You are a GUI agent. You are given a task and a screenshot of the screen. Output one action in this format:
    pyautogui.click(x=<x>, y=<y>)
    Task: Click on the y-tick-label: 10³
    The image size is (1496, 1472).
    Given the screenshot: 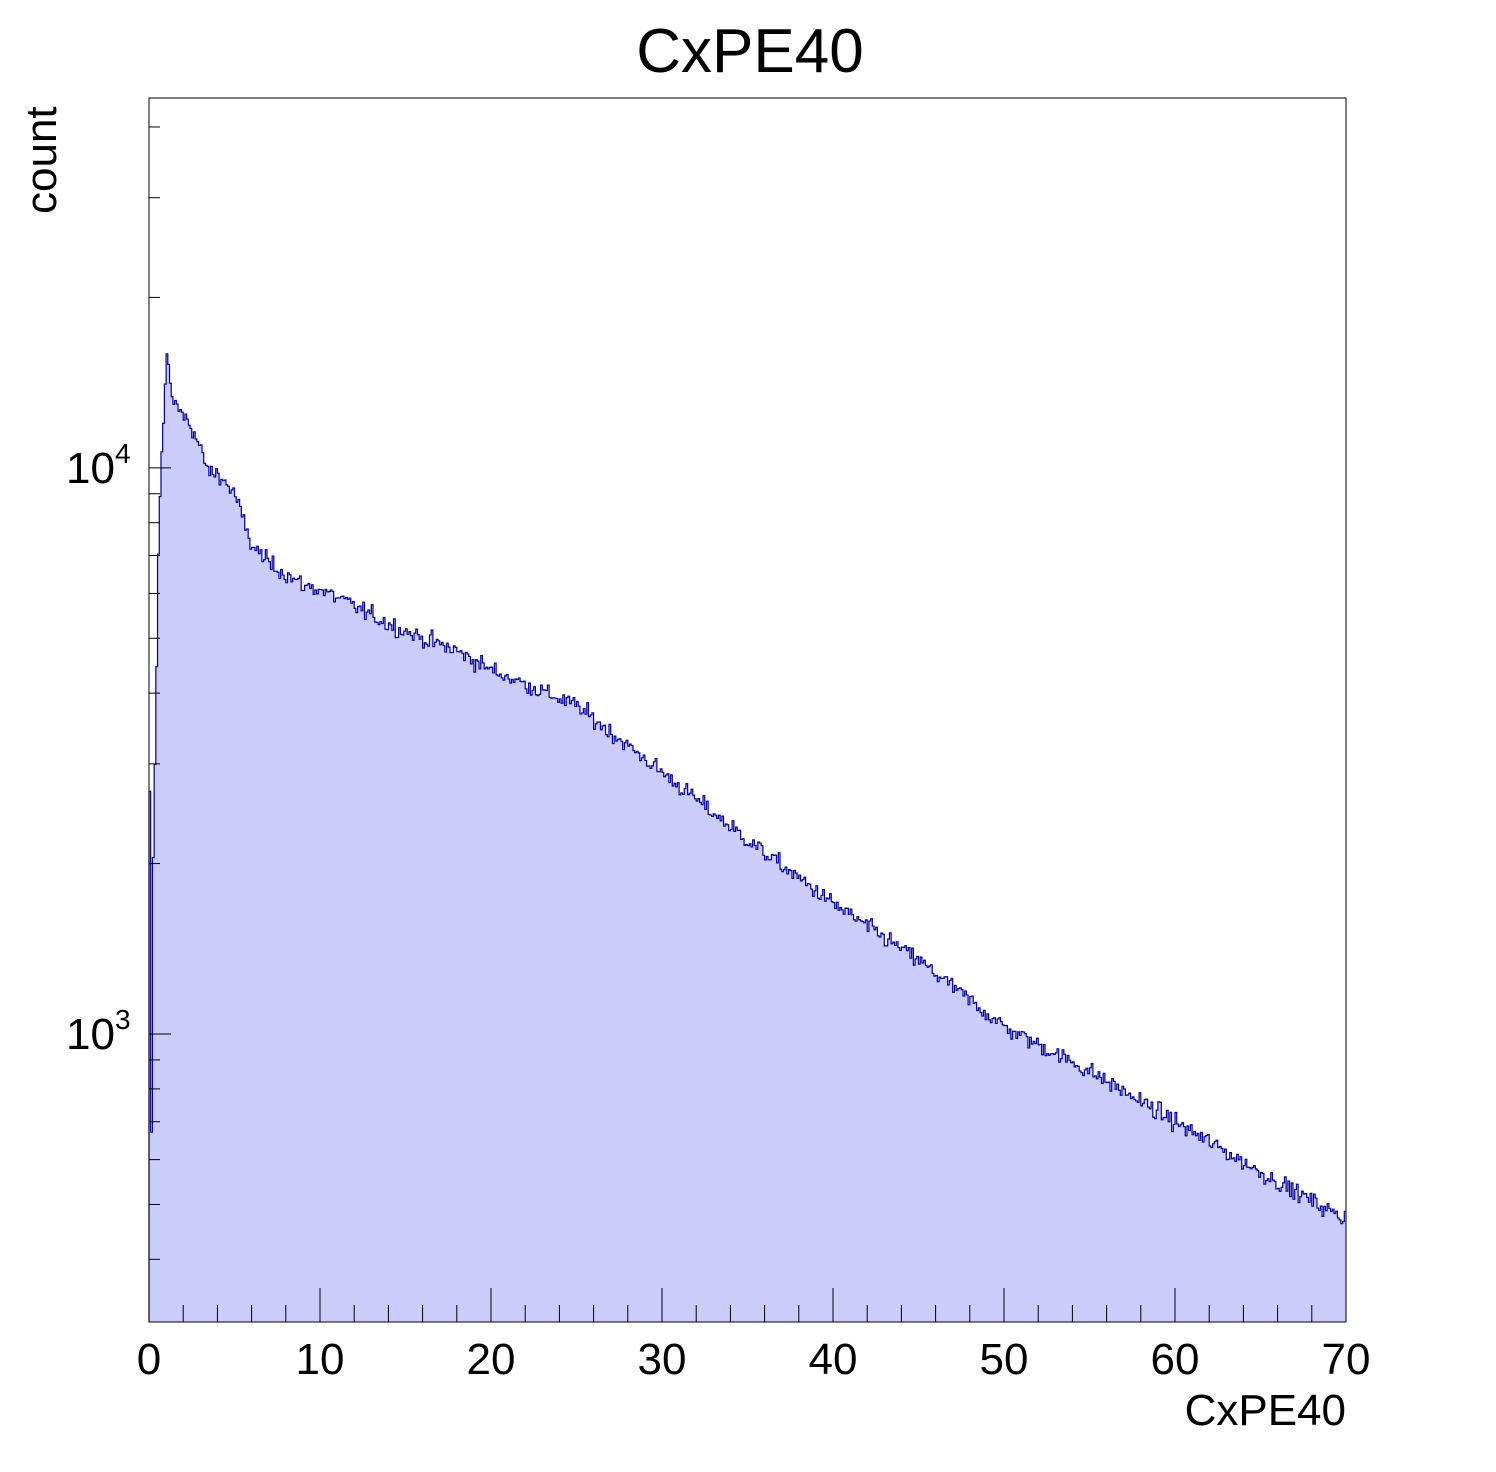 What is the action you would take?
    pyautogui.click(x=98, y=1031)
    